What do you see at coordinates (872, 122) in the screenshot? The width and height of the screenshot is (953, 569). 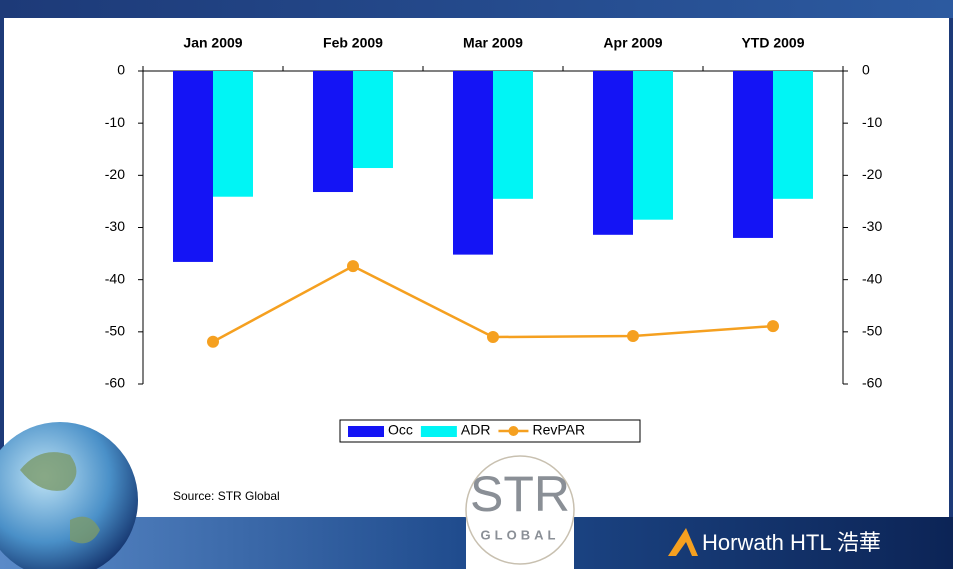 I see `y2-tick-label: -10` at bounding box center [872, 122].